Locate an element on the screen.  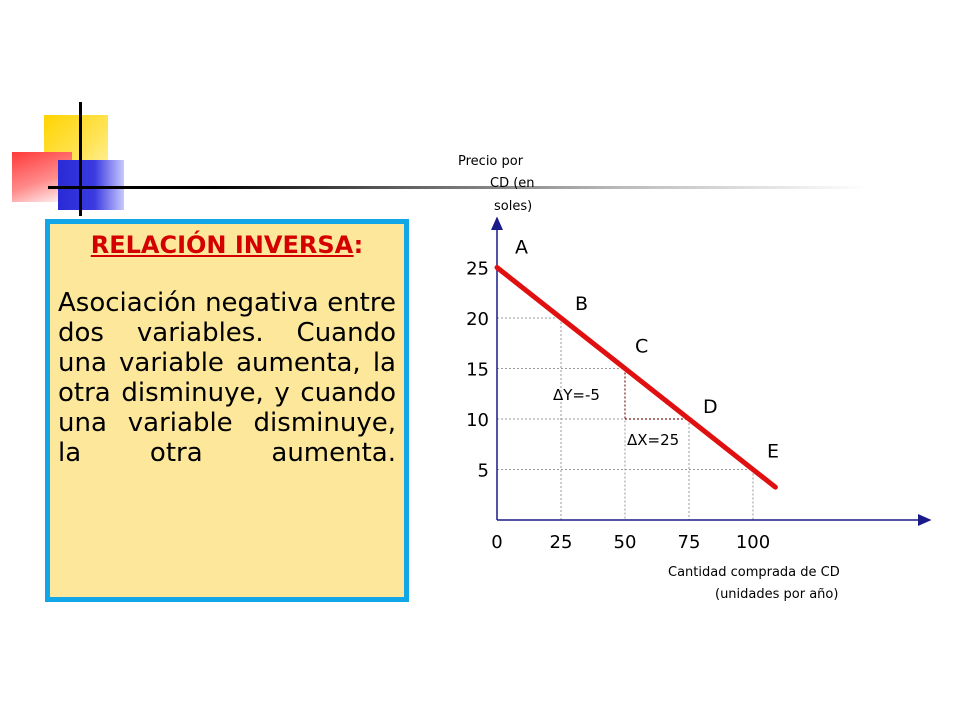
box-title-suffix: : is located at coordinates (358, 245).